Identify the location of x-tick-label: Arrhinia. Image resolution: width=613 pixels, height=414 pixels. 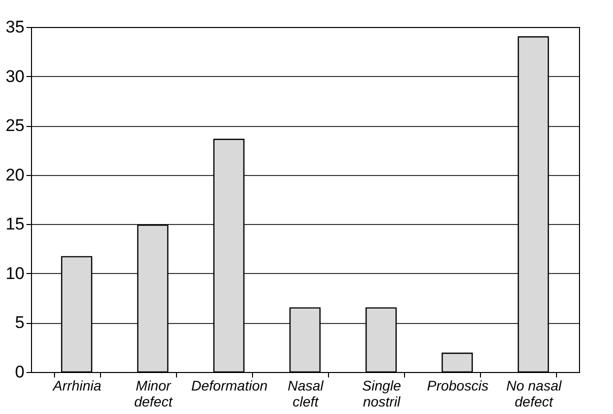
(77, 386).